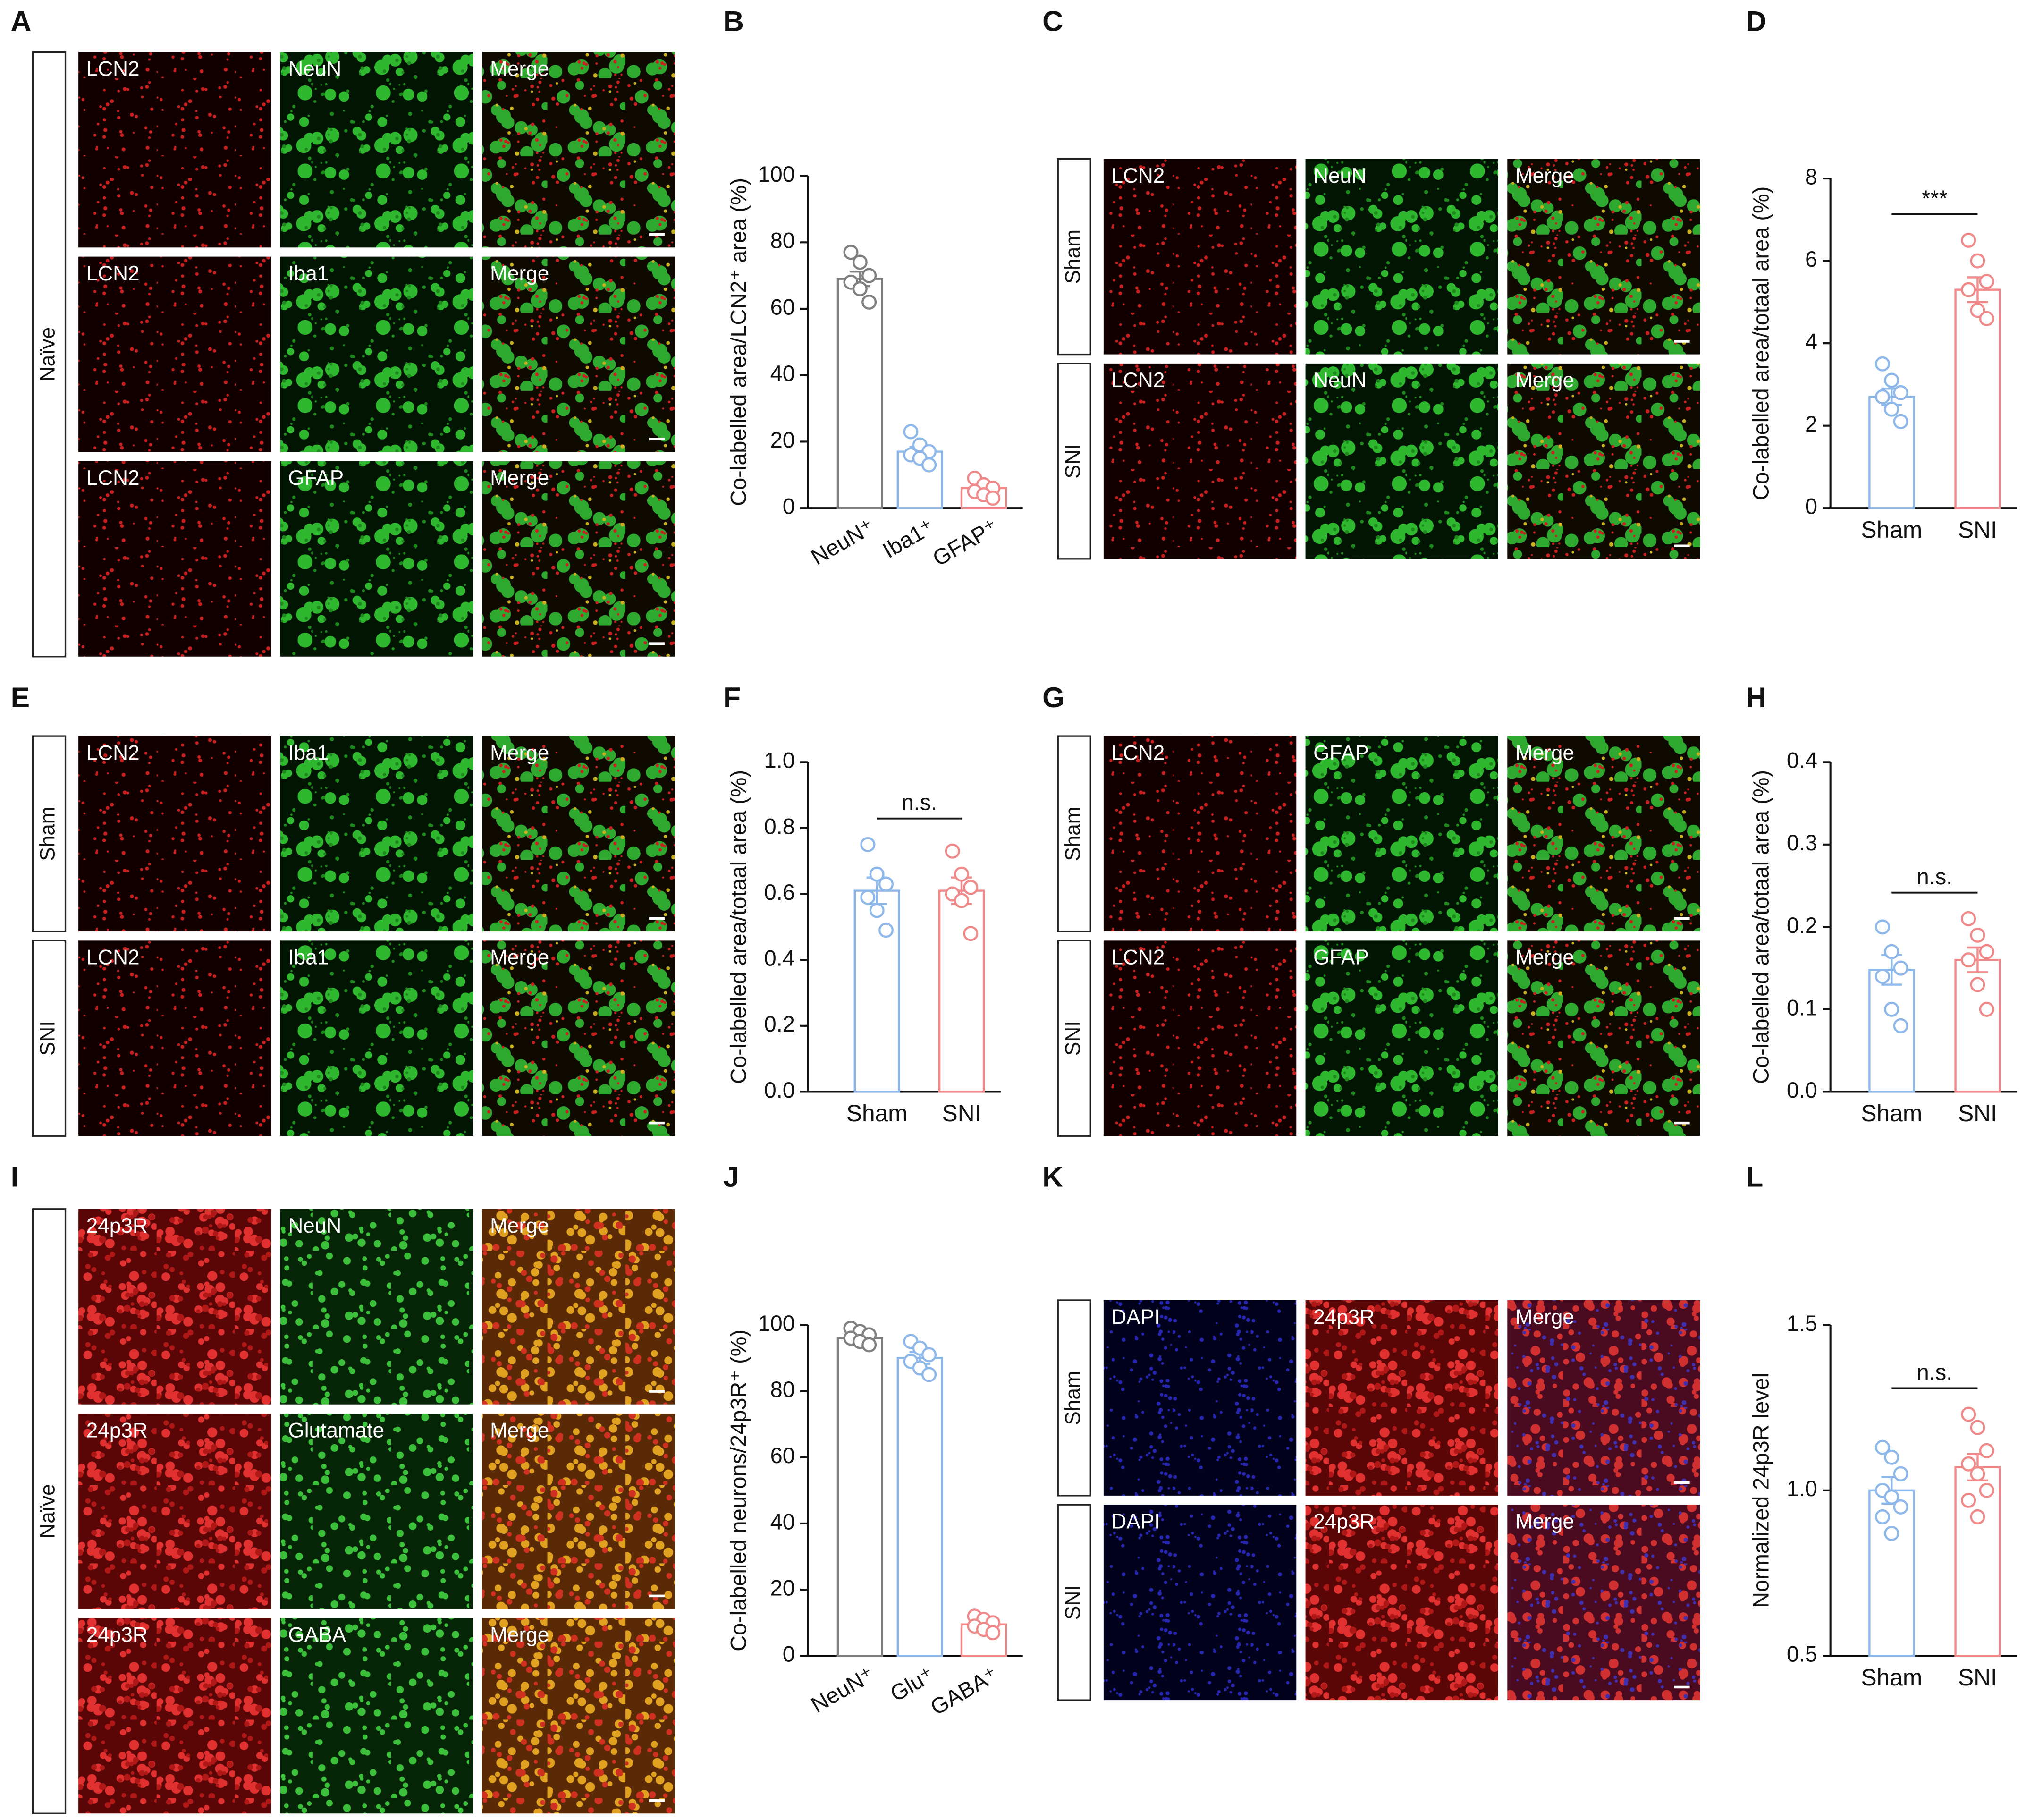 This screenshot has width=2043, height=1820. Describe the element at coordinates (1802, 1323) in the screenshot. I see `y-tick-label: 1.5` at that location.